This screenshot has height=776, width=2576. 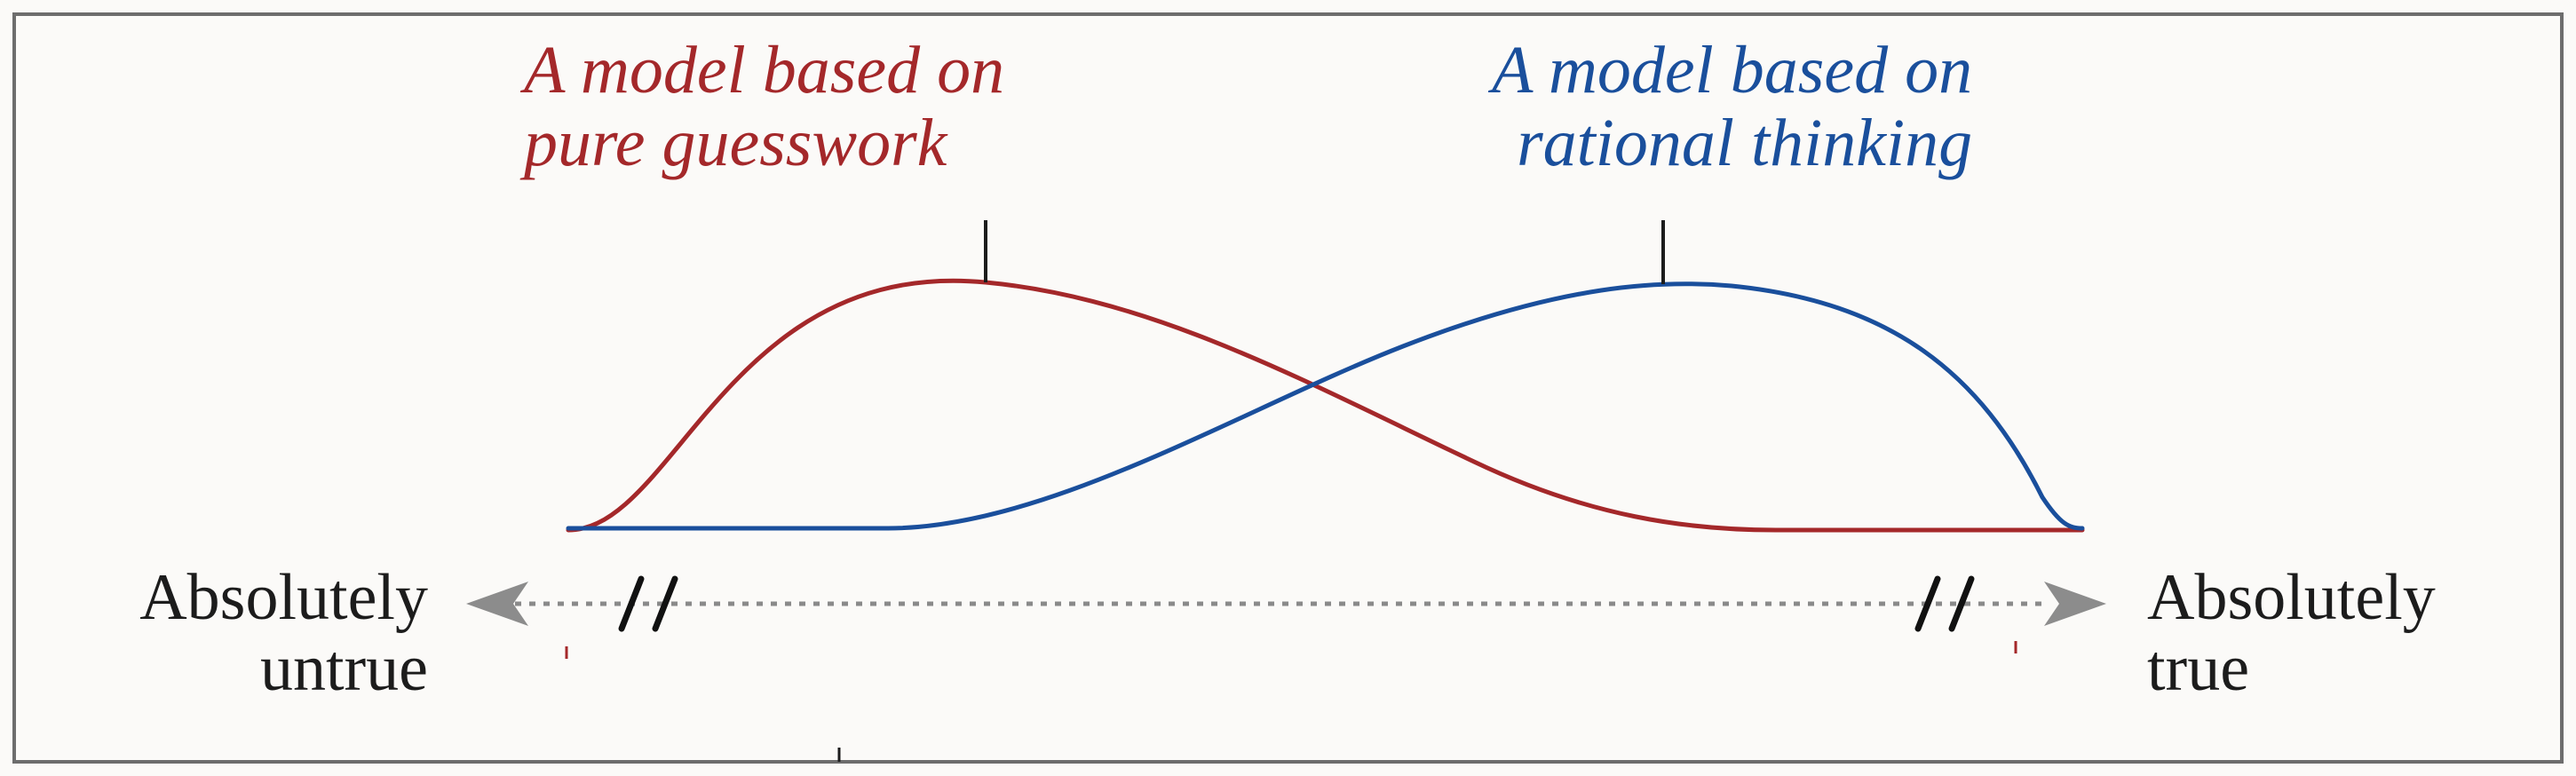 I want to click on true-label-line2: true, so click(x=2199, y=668).